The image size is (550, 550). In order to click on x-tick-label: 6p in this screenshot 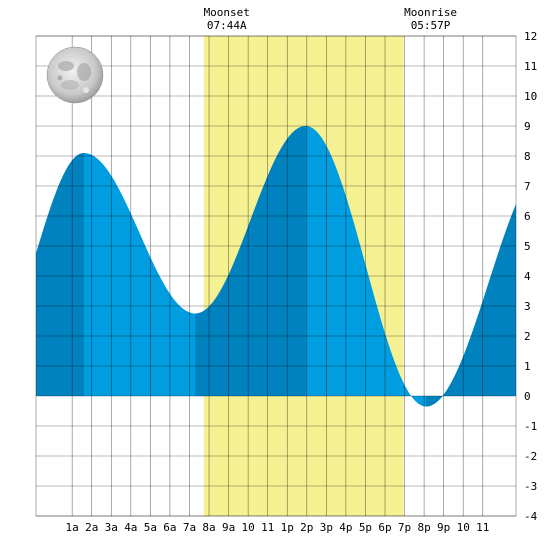, I will do `click(384, 527)`.